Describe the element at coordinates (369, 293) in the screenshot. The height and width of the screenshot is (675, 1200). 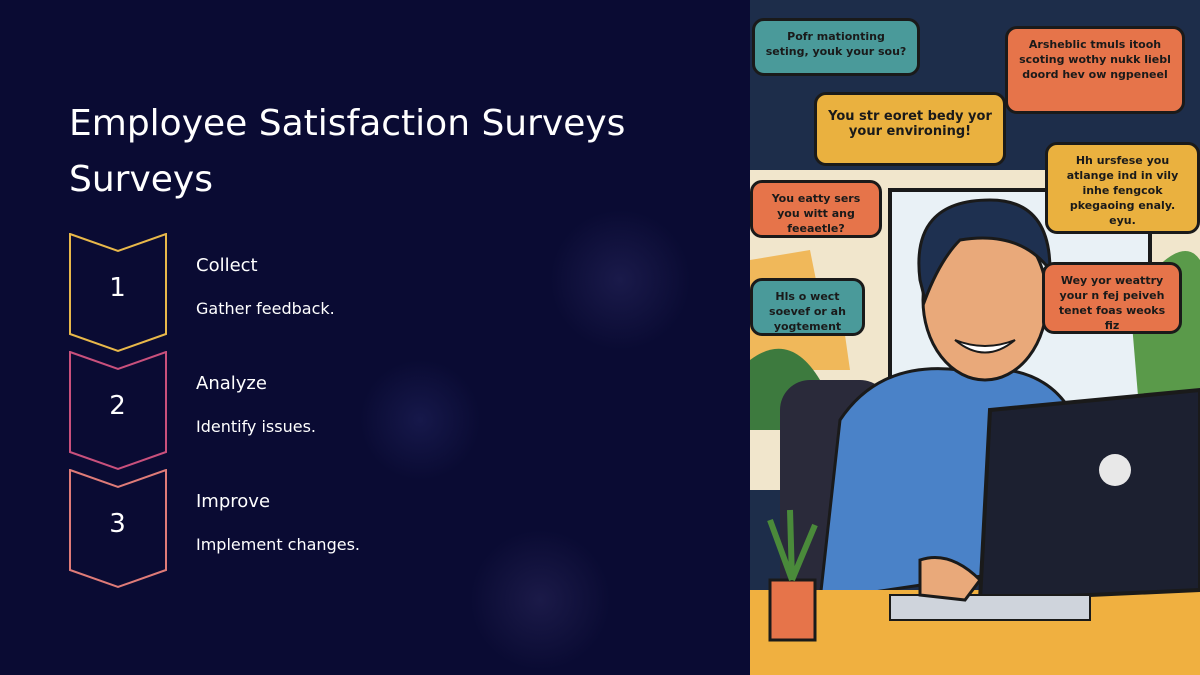
I see `step-collect: 1 Collect Gather feedback.` at that location.